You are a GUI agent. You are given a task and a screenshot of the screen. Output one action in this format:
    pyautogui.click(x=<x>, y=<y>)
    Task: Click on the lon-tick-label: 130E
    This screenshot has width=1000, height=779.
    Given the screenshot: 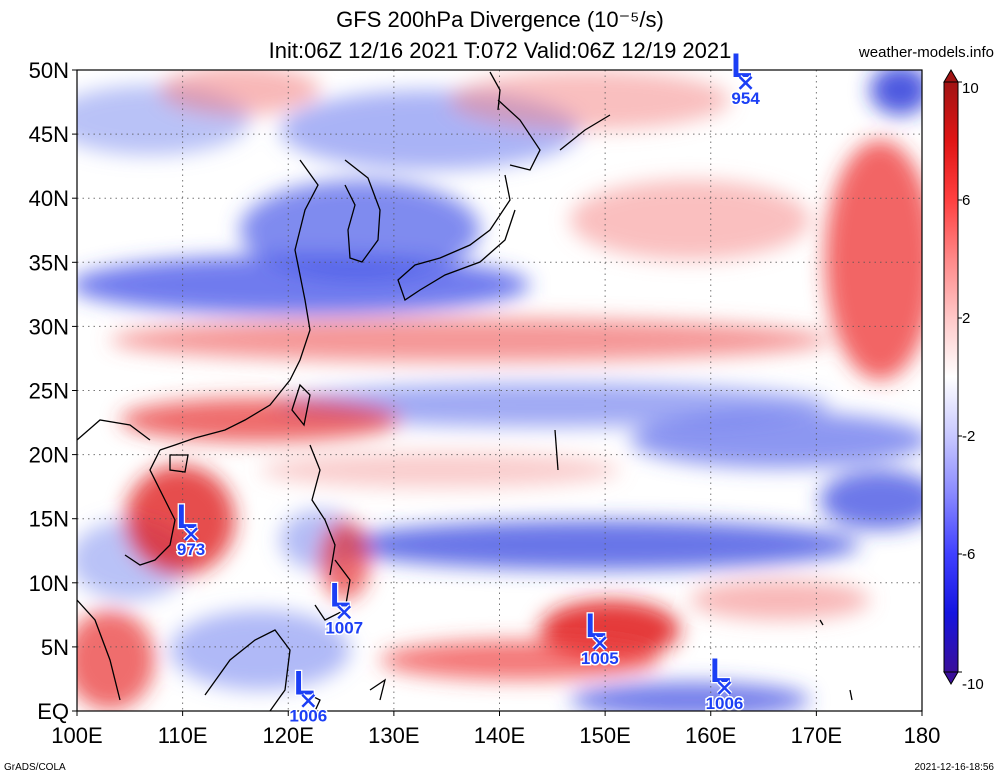 What is the action you would take?
    pyautogui.click(x=393, y=735)
    